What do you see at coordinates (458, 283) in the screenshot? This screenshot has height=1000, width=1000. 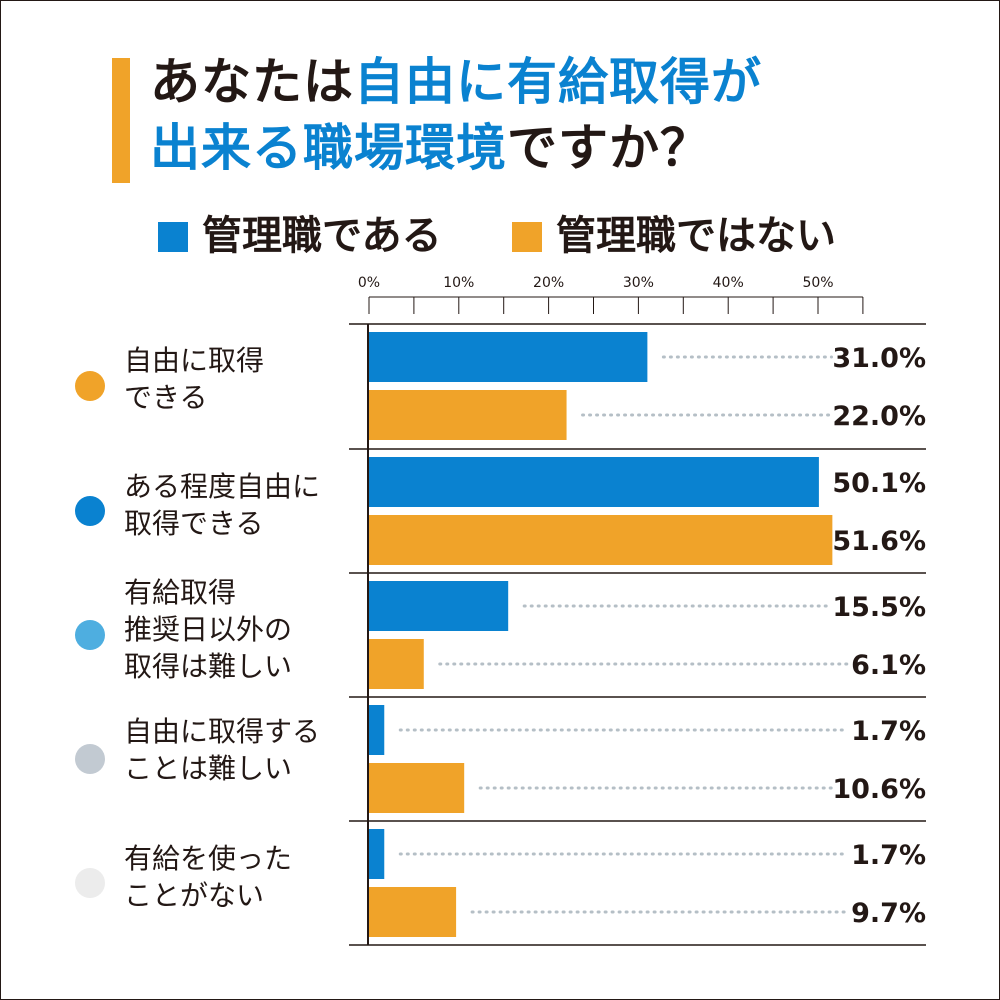 I see `x-tick-label: 10%` at bounding box center [458, 283].